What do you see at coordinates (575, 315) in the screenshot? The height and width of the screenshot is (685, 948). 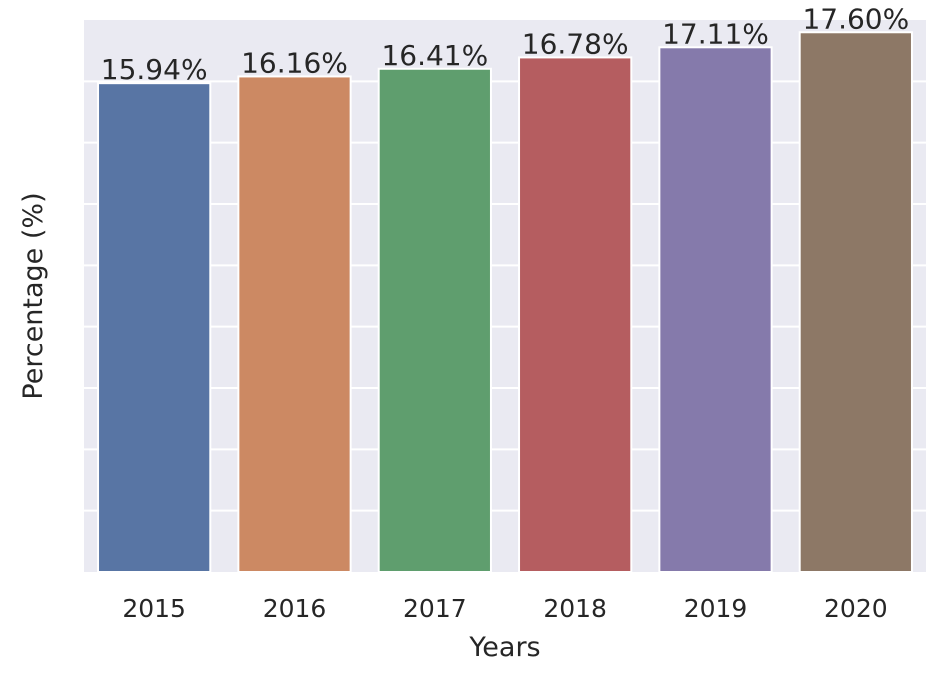 I see `bar-2018` at bounding box center [575, 315].